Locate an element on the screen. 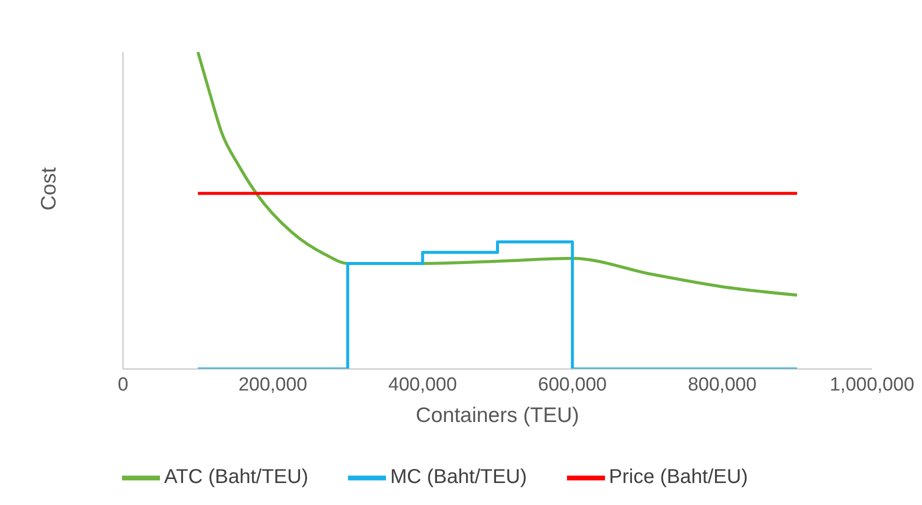 The height and width of the screenshot is (505, 922). y-axis-title: Cost is located at coordinates (48, 188).